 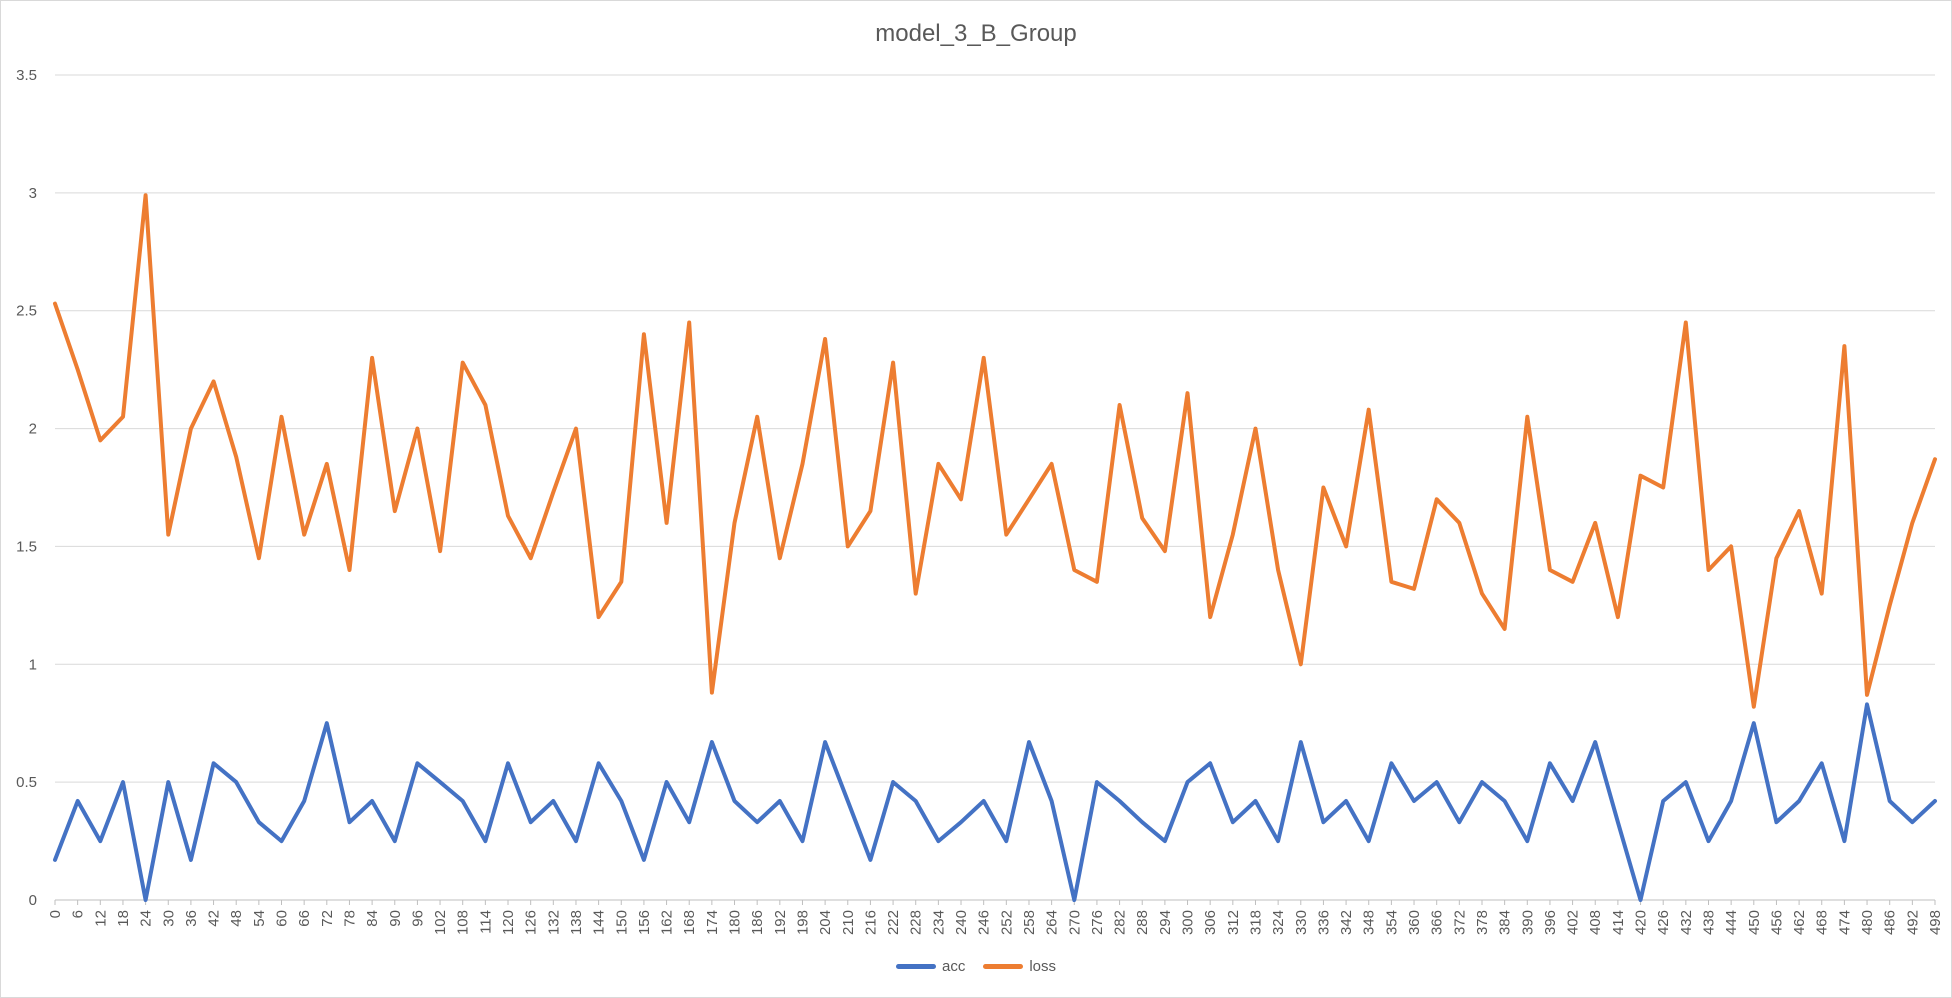 I want to click on x-tick-label: 360, so click(x=1414, y=922).